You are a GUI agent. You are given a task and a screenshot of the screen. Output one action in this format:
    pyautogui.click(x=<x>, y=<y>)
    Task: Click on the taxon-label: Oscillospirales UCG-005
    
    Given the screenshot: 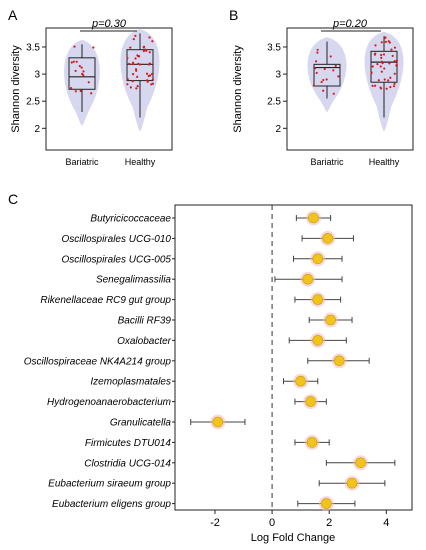 What is the action you would take?
    pyautogui.click(x=117, y=259)
    